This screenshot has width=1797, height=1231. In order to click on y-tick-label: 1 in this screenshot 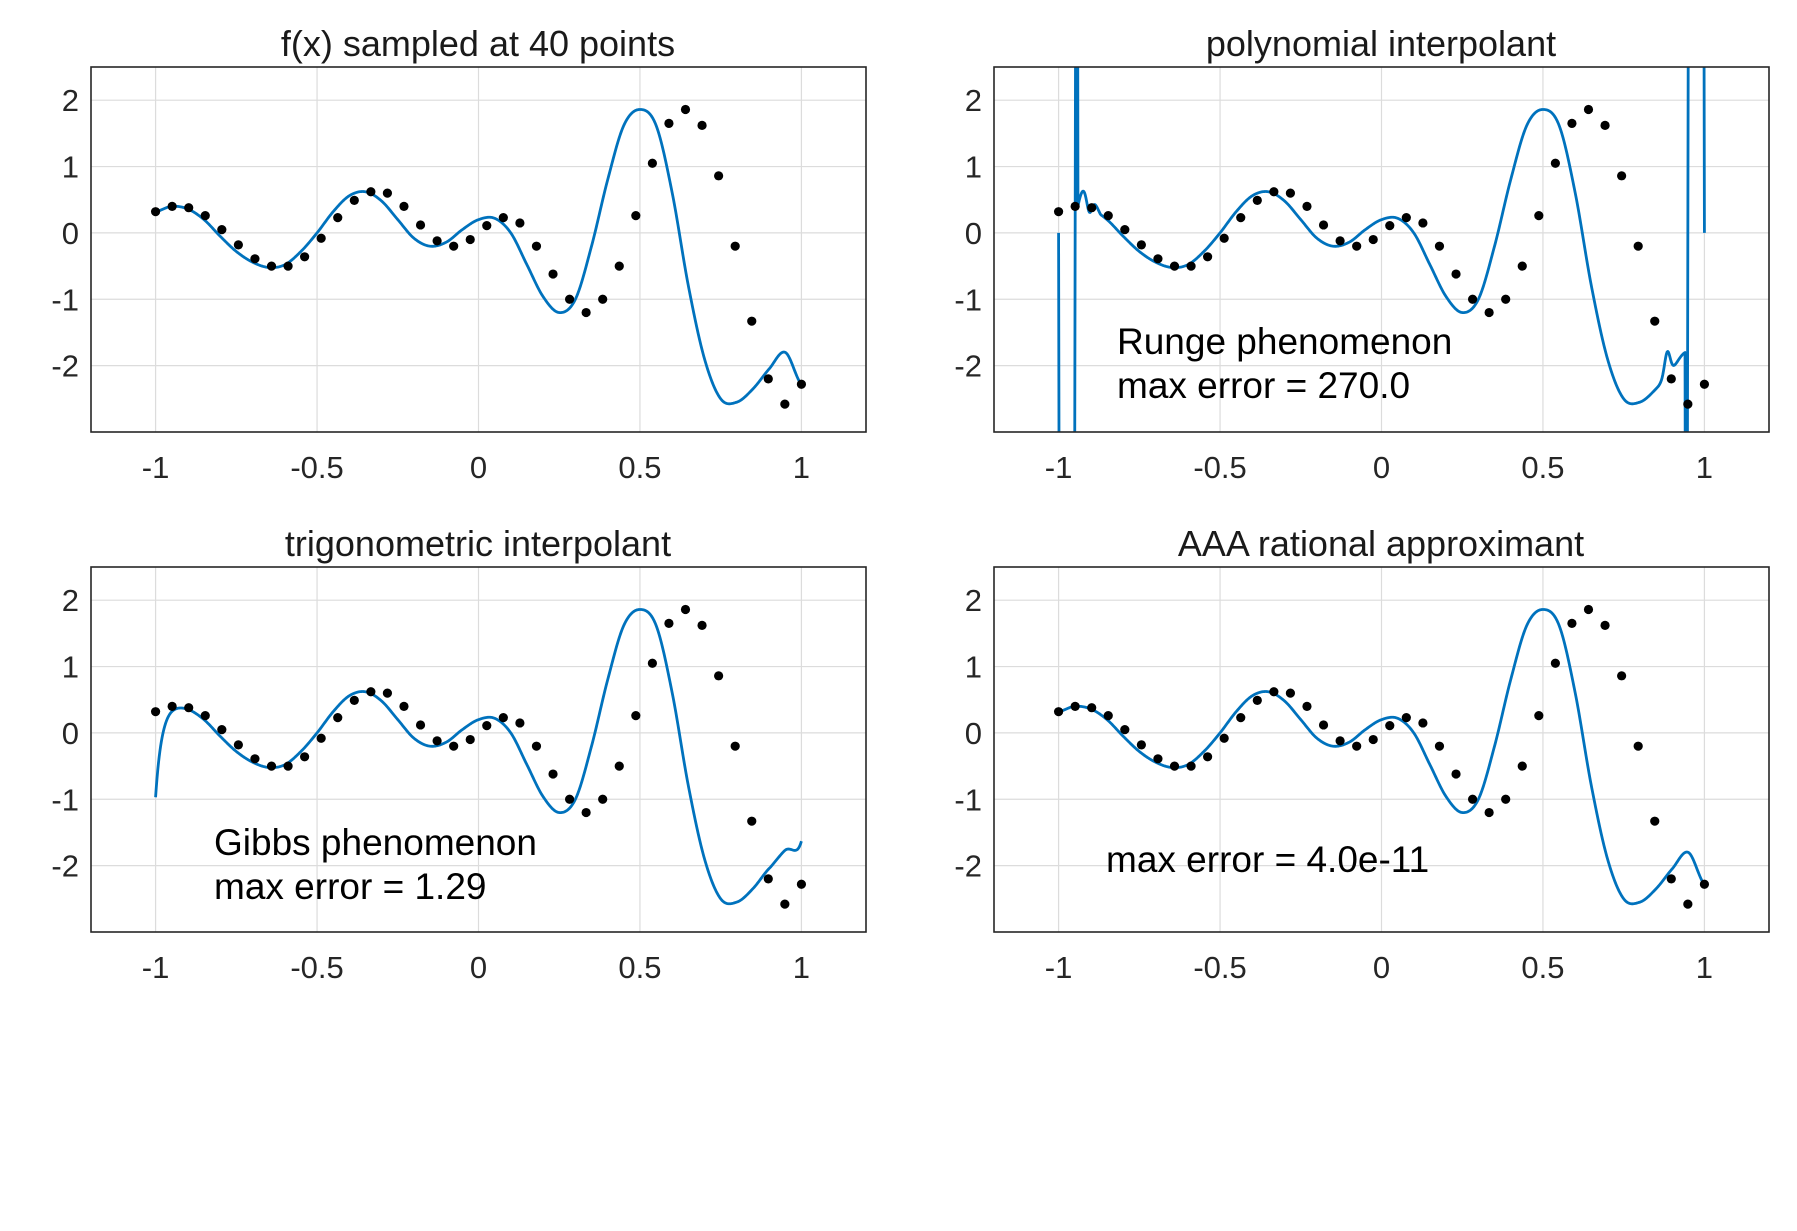, I will do `click(973, 167)`.